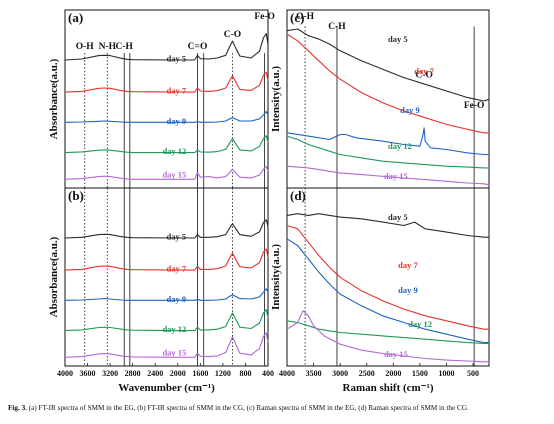 The image size is (554, 424). I want to click on x-tick-label: 2500, so click(367, 373).